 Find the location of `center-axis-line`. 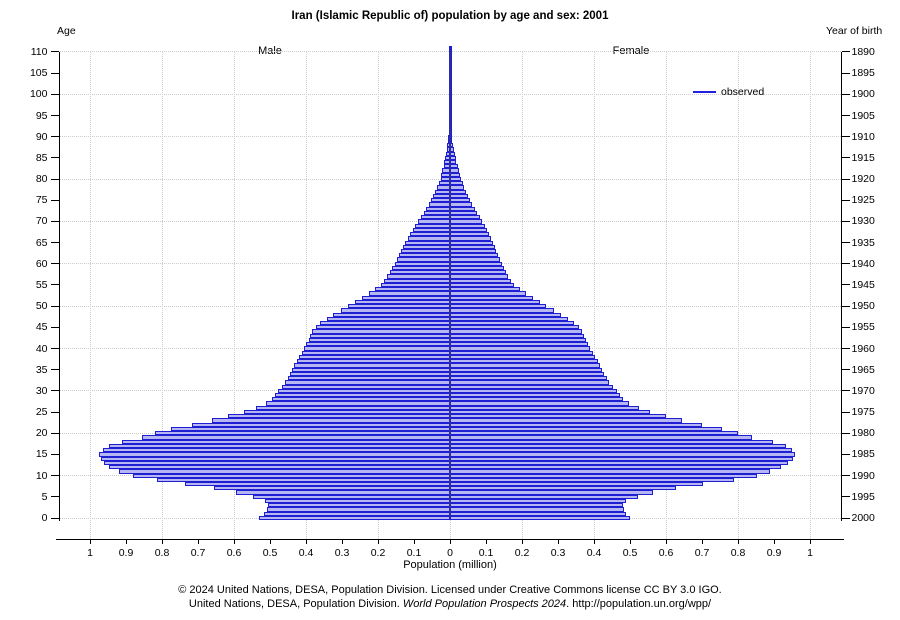

center-axis-line is located at coordinates (450, 283).